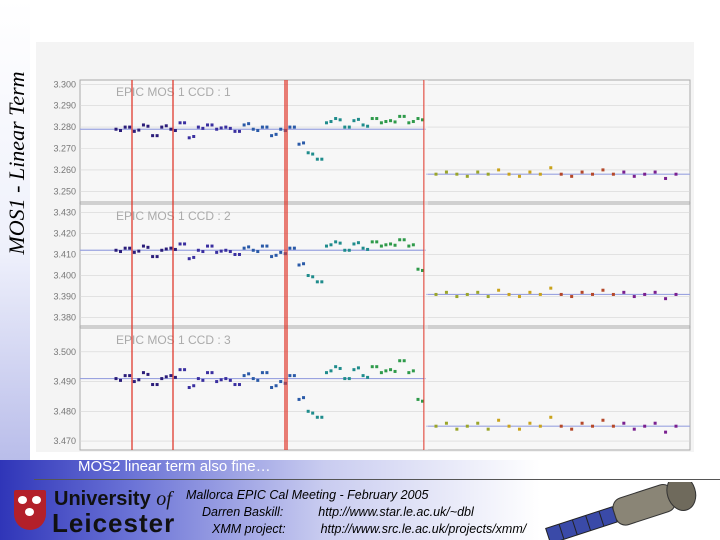  Describe the element at coordinates (64, 127) in the screenshot. I see `y-tick-label: 3.280` at that location.